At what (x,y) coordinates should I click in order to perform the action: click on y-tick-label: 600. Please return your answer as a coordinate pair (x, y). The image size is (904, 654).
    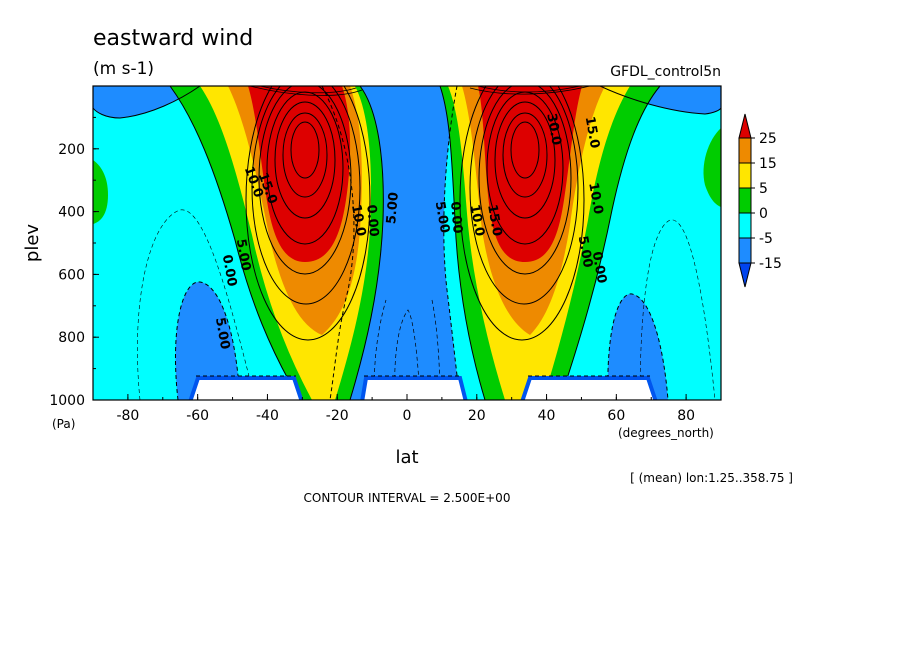
    Looking at the image, I should click on (71, 275).